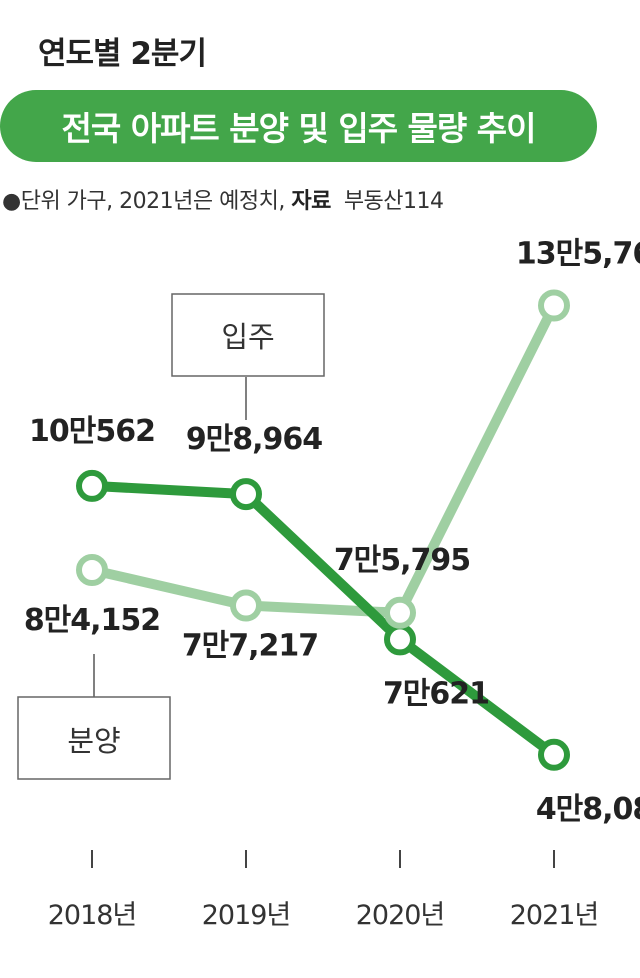 Image resolution: width=640 pixels, height=978 pixels. What do you see at coordinates (436, 693) in the screenshot?
I see `data-label-ipju: 7만621` at bounding box center [436, 693].